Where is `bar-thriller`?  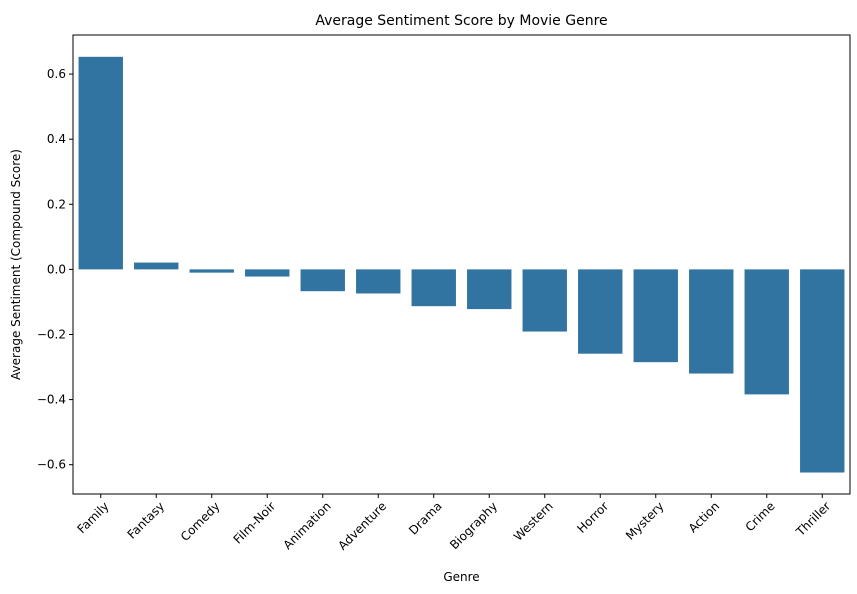
bar-thriller is located at coordinates (822, 371).